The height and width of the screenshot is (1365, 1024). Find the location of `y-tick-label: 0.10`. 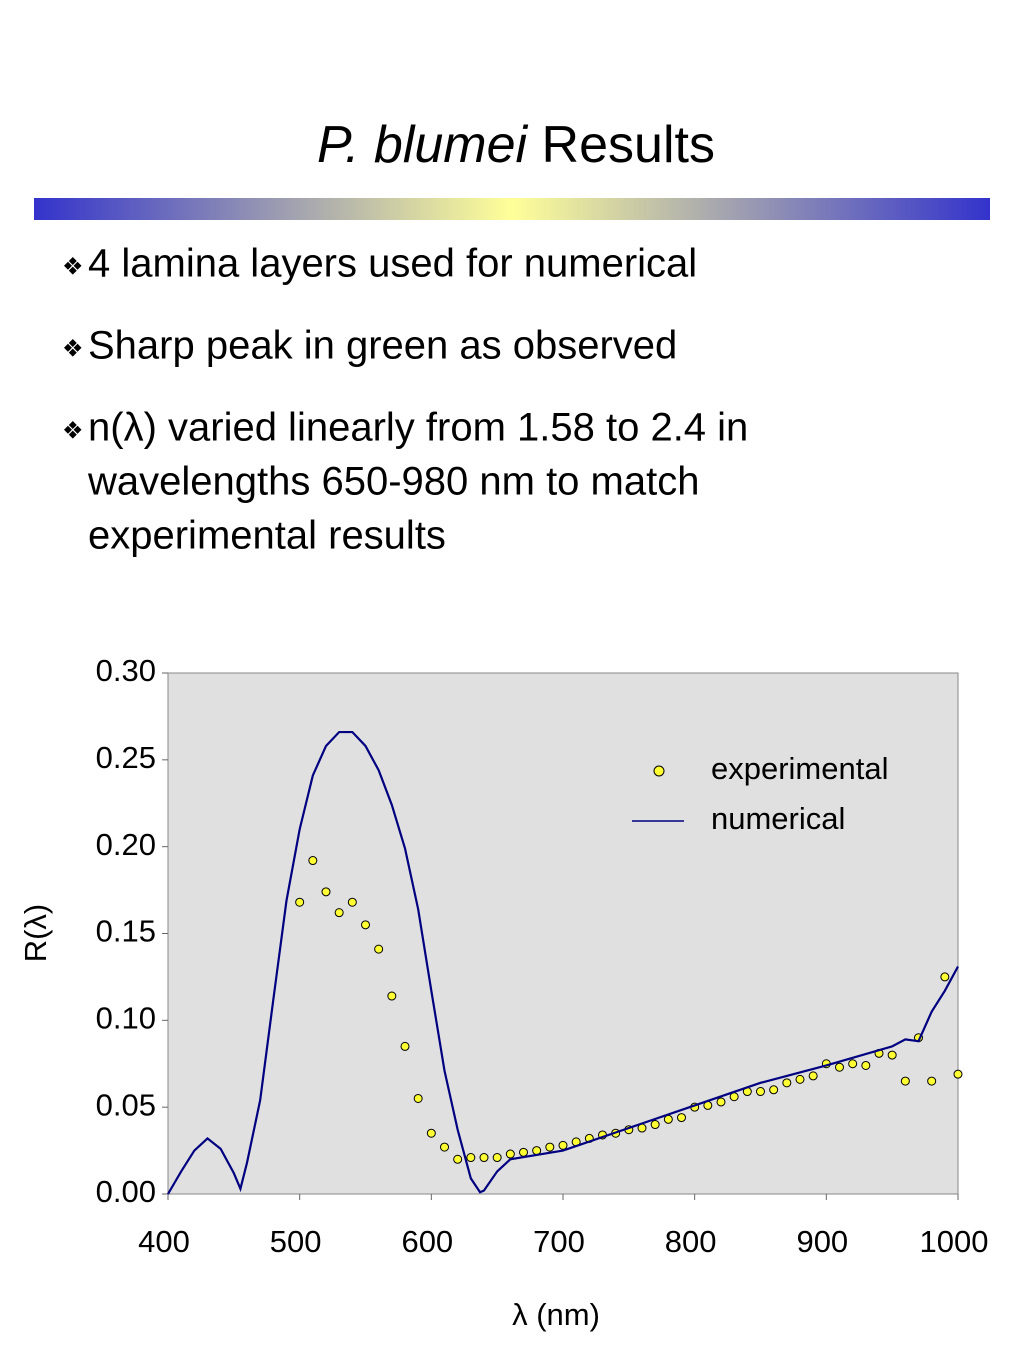

y-tick-label: 0.10 is located at coordinates (126, 1018).